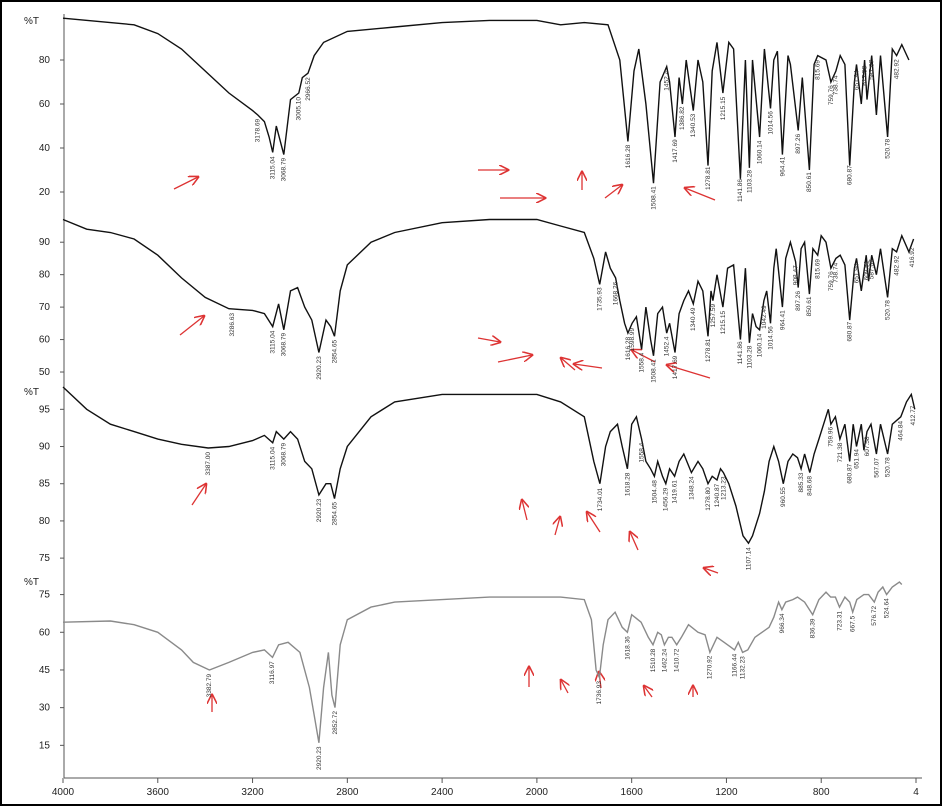  Describe the element at coordinates (158, 792) in the screenshot. I see `x-tick-label: 3600` at that location.